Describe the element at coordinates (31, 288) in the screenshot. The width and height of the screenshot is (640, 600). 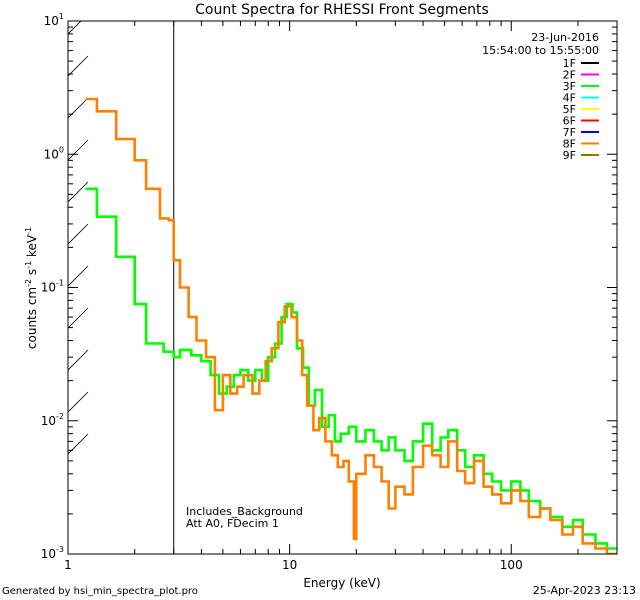
I see `y-axis-label: counts cm-2 s-1 keV-1` at that location.